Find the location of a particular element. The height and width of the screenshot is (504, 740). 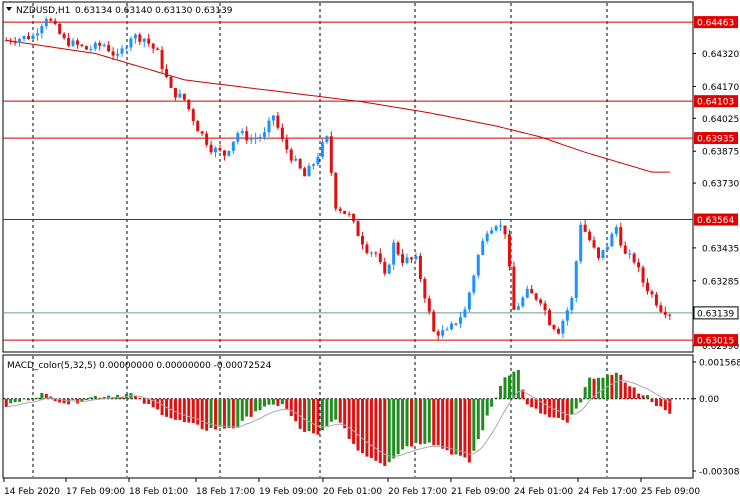

price-tick-4: 0.63730 is located at coordinates (720, 185).